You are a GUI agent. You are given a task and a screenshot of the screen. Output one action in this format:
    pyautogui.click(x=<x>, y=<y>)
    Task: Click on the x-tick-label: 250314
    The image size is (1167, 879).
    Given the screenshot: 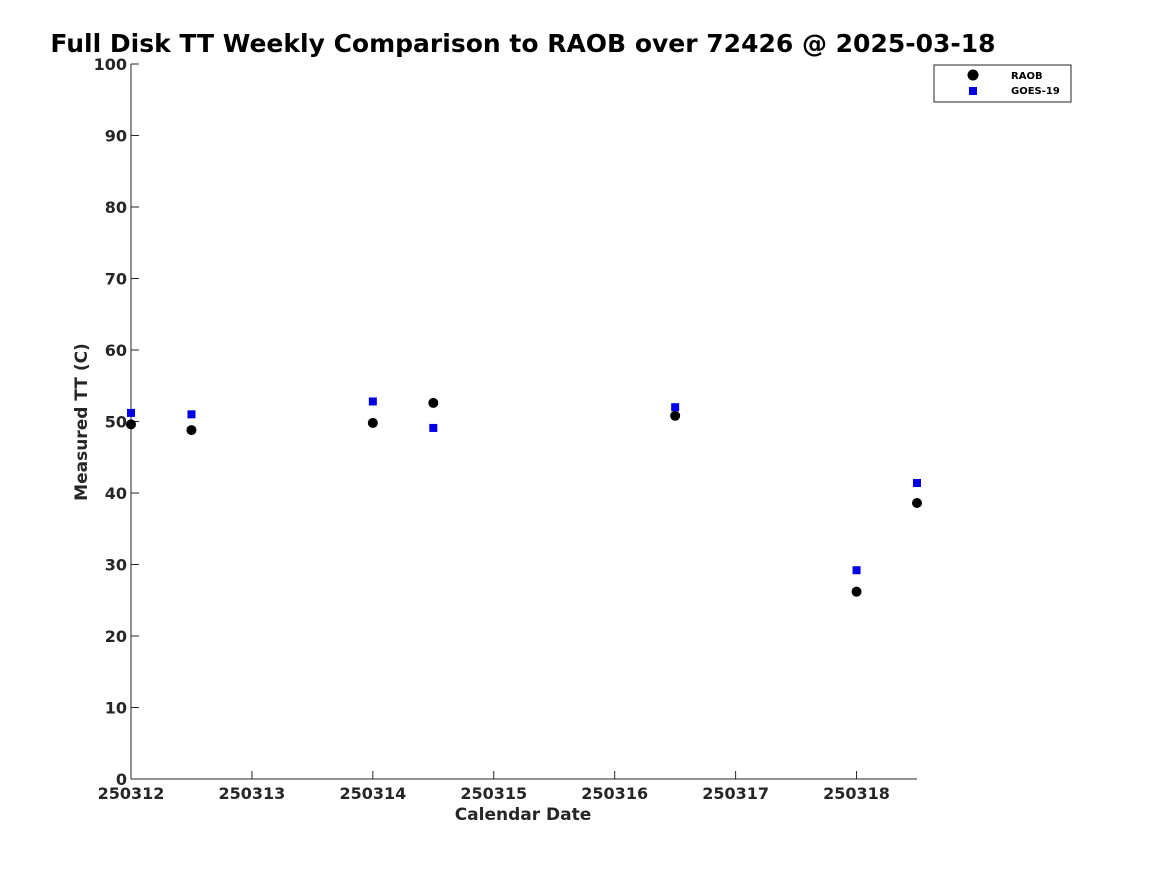 What is the action you would take?
    pyautogui.click(x=372, y=793)
    